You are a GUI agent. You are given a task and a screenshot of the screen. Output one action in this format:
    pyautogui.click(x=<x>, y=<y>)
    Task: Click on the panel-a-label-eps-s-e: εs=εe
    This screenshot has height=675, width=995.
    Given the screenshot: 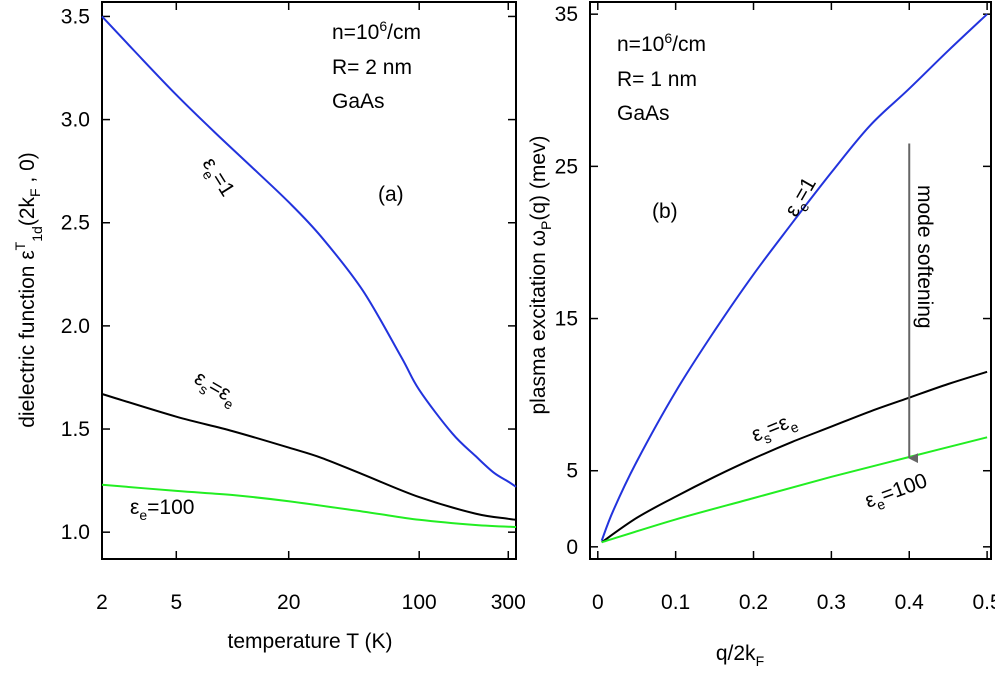 What is the action you would take?
    pyautogui.click(x=215, y=389)
    